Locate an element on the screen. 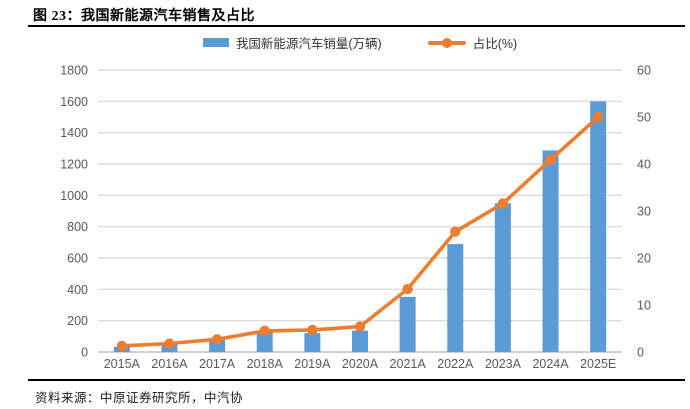 The width and height of the screenshot is (690, 409). left-axis-tick: 1400 is located at coordinates (74, 133).